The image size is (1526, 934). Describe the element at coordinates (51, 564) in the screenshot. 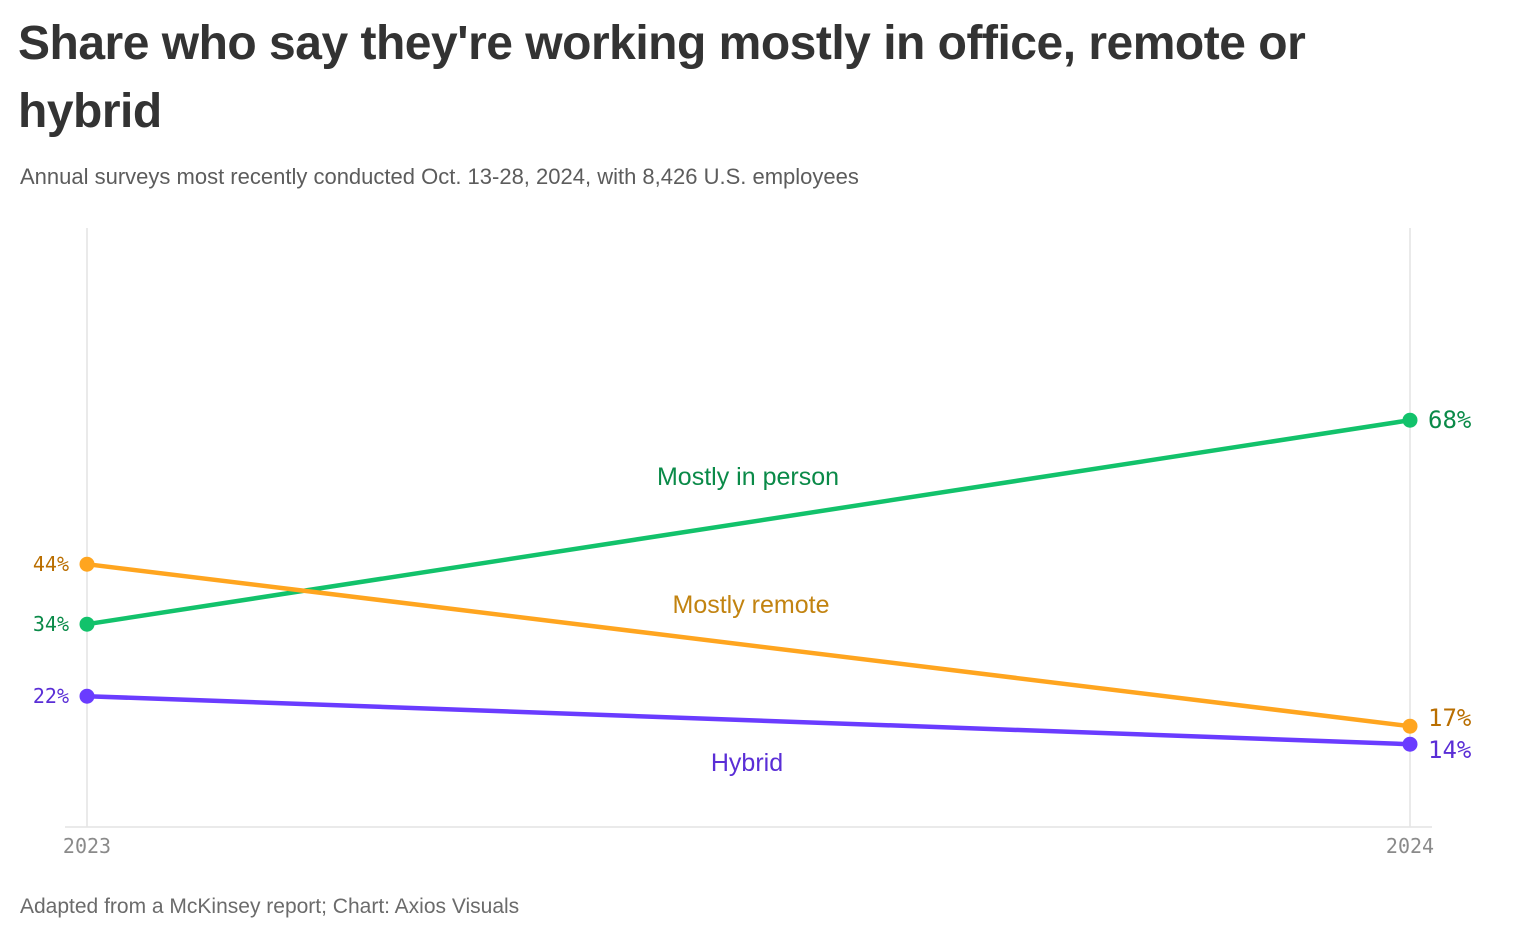

I see `value-label-mostly-remote-2023: 44%` at that location.